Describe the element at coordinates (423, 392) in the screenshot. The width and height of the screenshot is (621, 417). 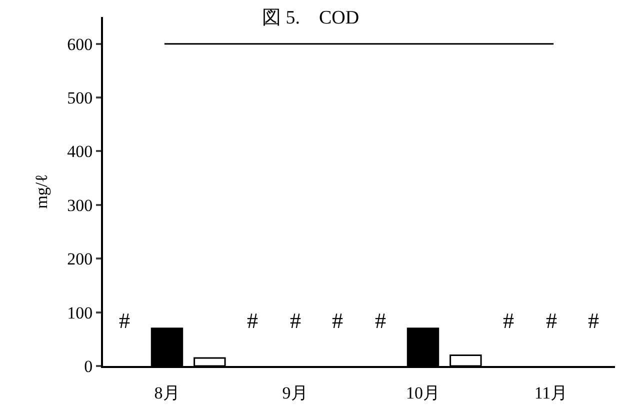
I see `x-tick-label: 10月` at that location.